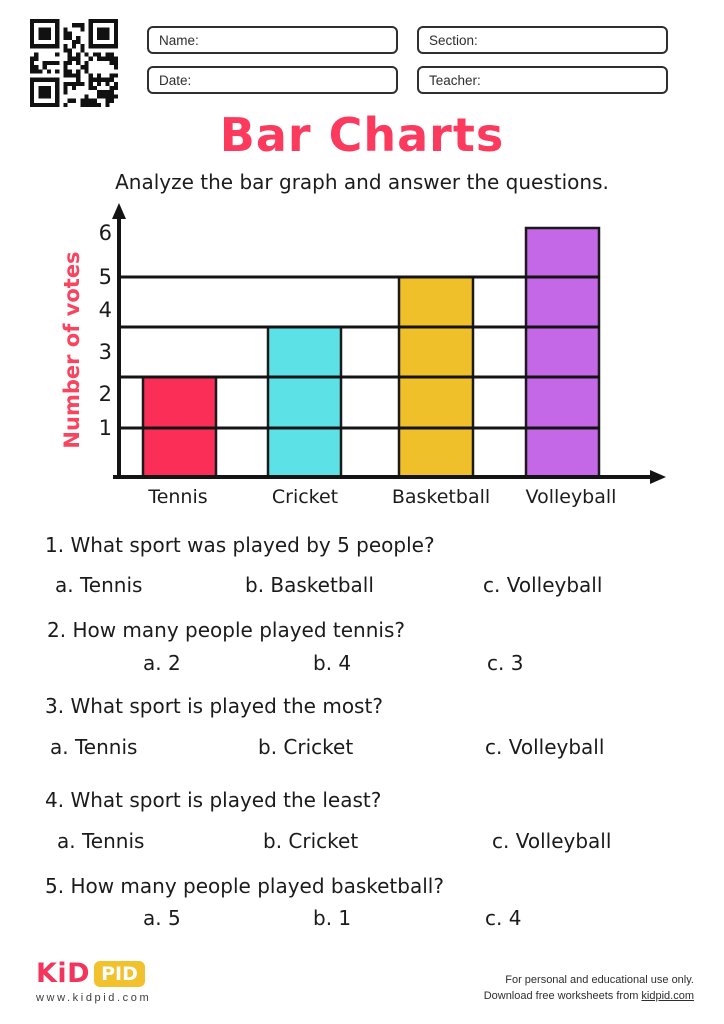 This screenshot has height=1024, width=724. Describe the element at coordinates (179, 40) in the screenshot. I see `name-field-label: Name:` at that location.